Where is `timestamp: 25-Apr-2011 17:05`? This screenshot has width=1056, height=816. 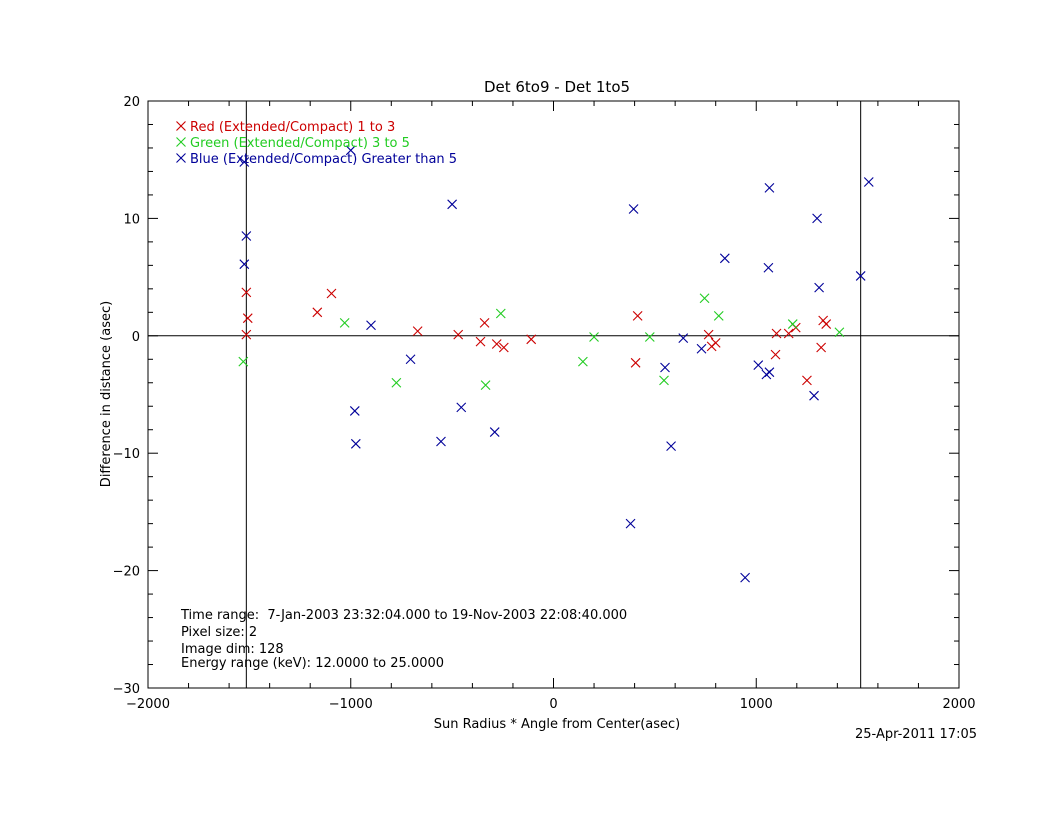 timestamp: 25-Apr-2011 17:05 is located at coordinates (916, 734).